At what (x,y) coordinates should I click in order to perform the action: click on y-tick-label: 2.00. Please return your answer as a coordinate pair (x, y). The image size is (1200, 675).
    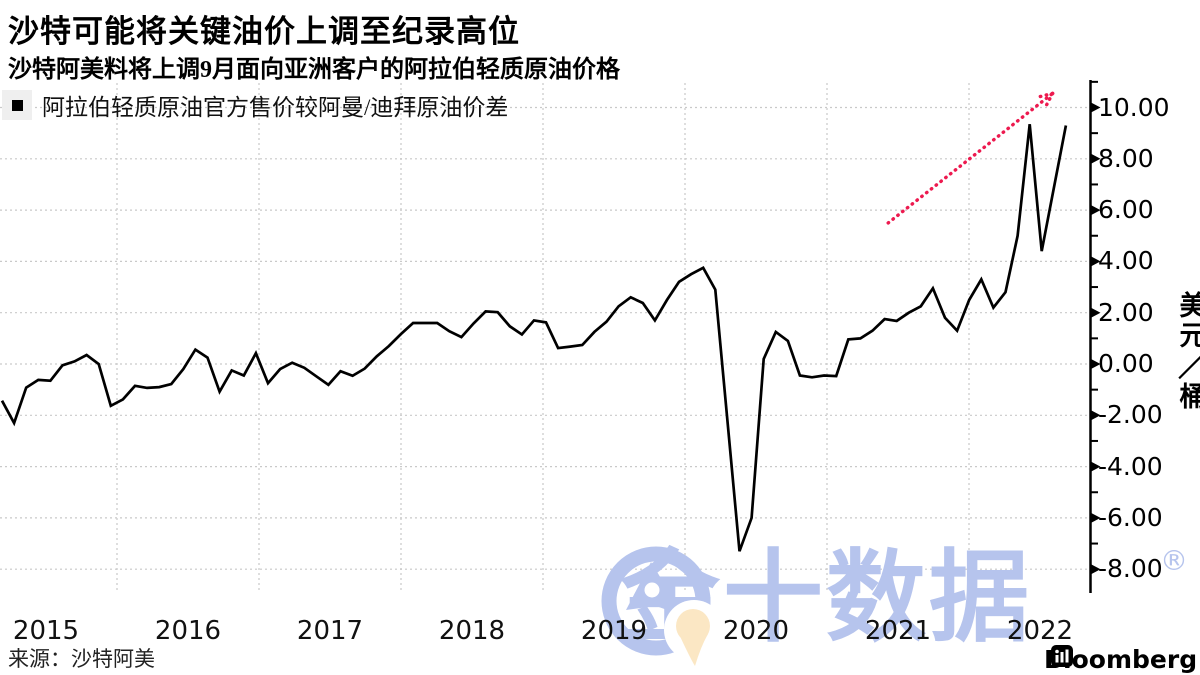
    Looking at the image, I should click on (1126, 312).